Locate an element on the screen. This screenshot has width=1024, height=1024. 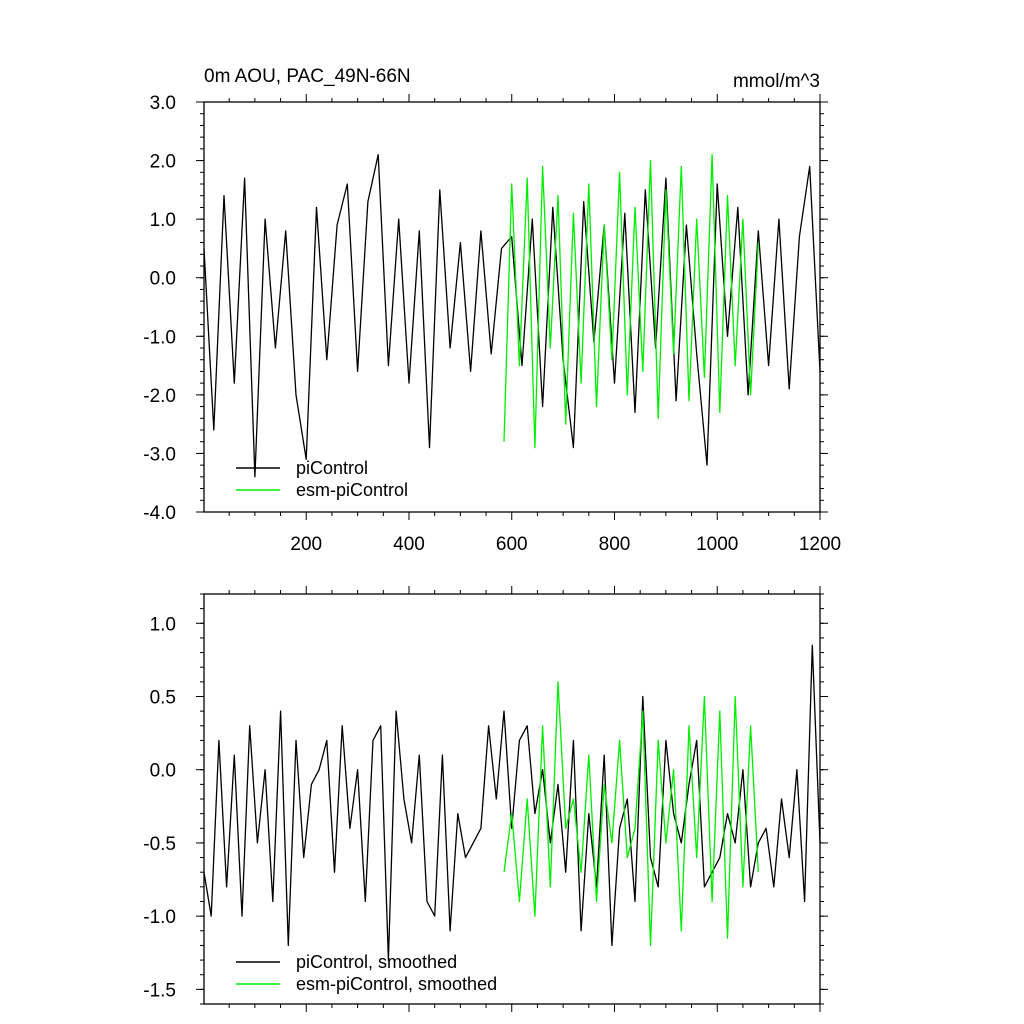
y-tick-label: -0.5 is located at coordinates (159, 844).